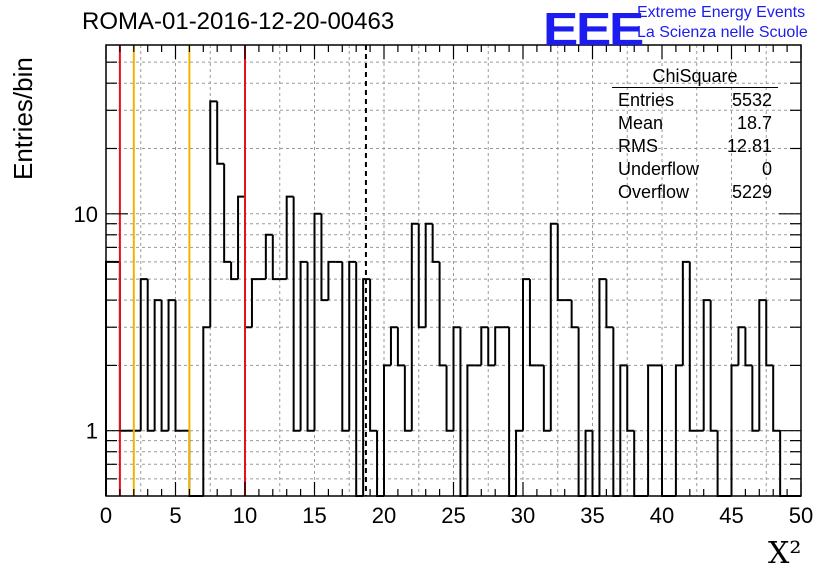  What do you see at coordinates (659, 169) in the screenshot?
I see `stats-label: Underflow` at bounding box center [659, 169].